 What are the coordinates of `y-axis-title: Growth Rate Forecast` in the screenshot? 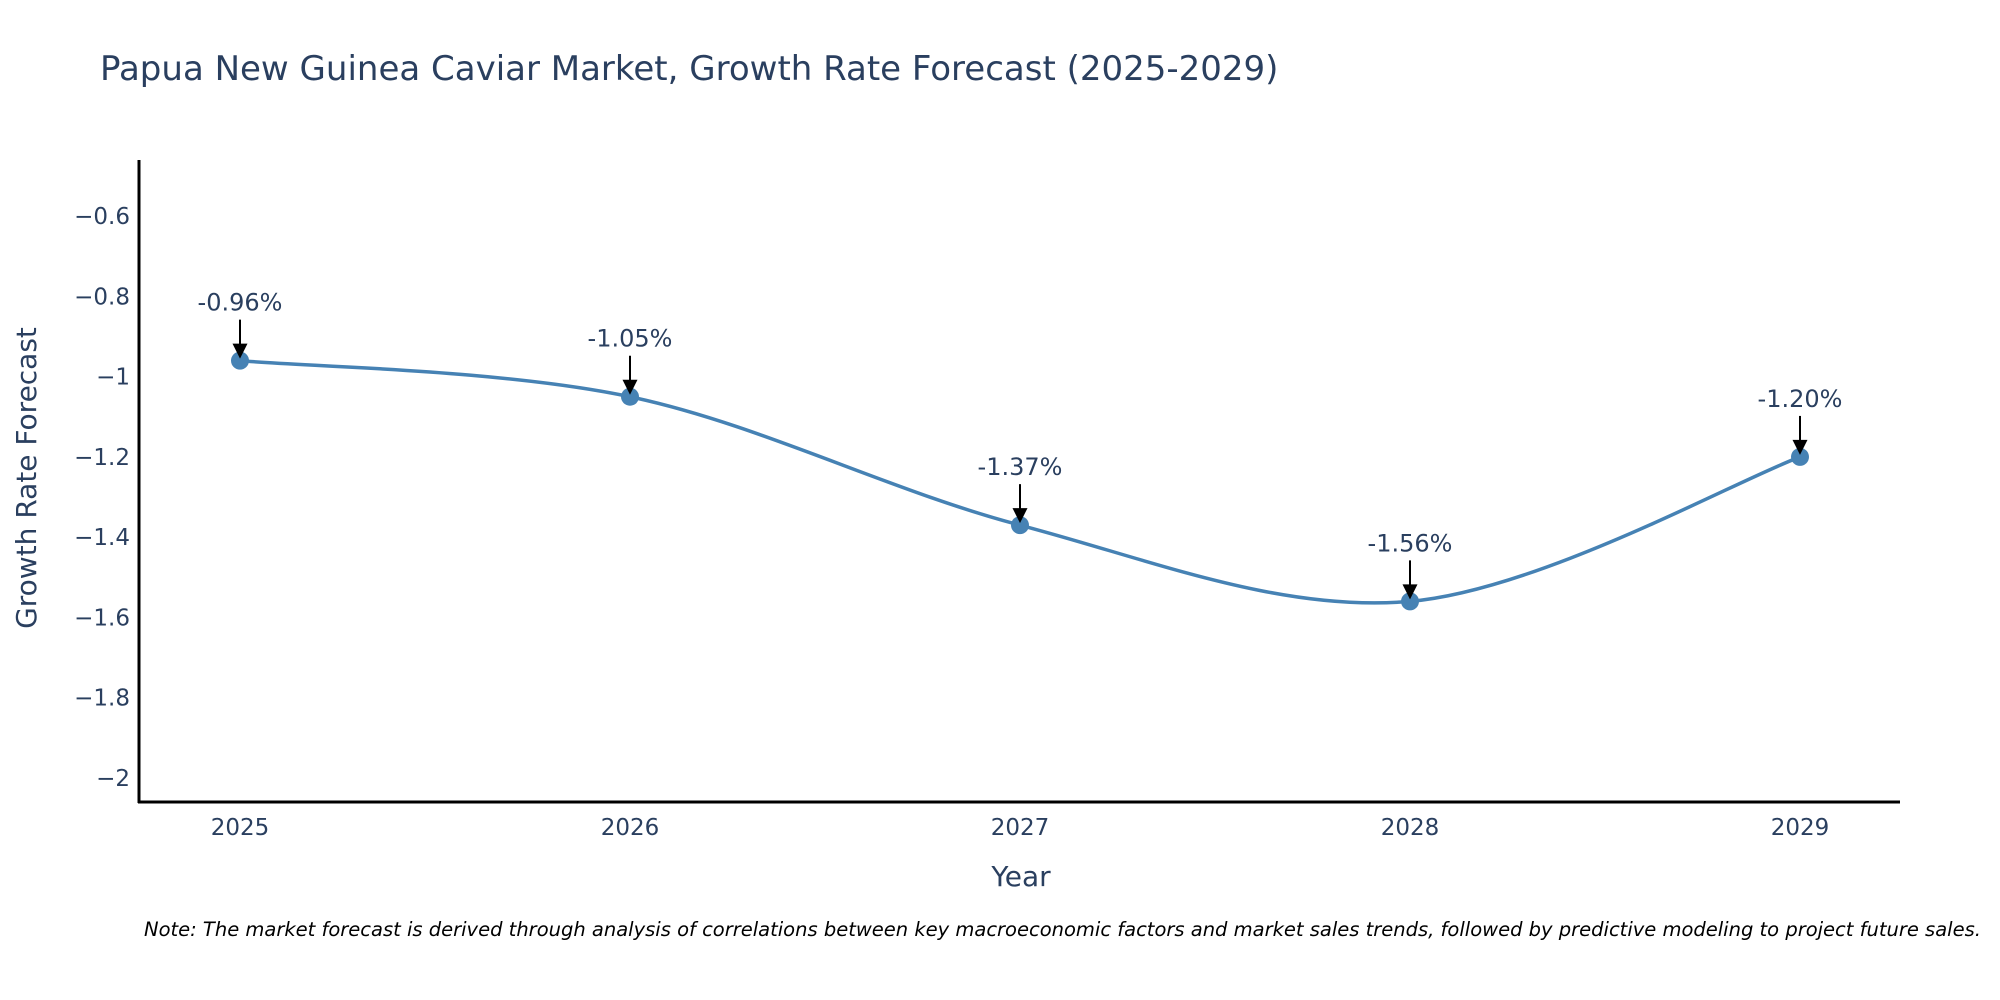 It's located at (26, 478).